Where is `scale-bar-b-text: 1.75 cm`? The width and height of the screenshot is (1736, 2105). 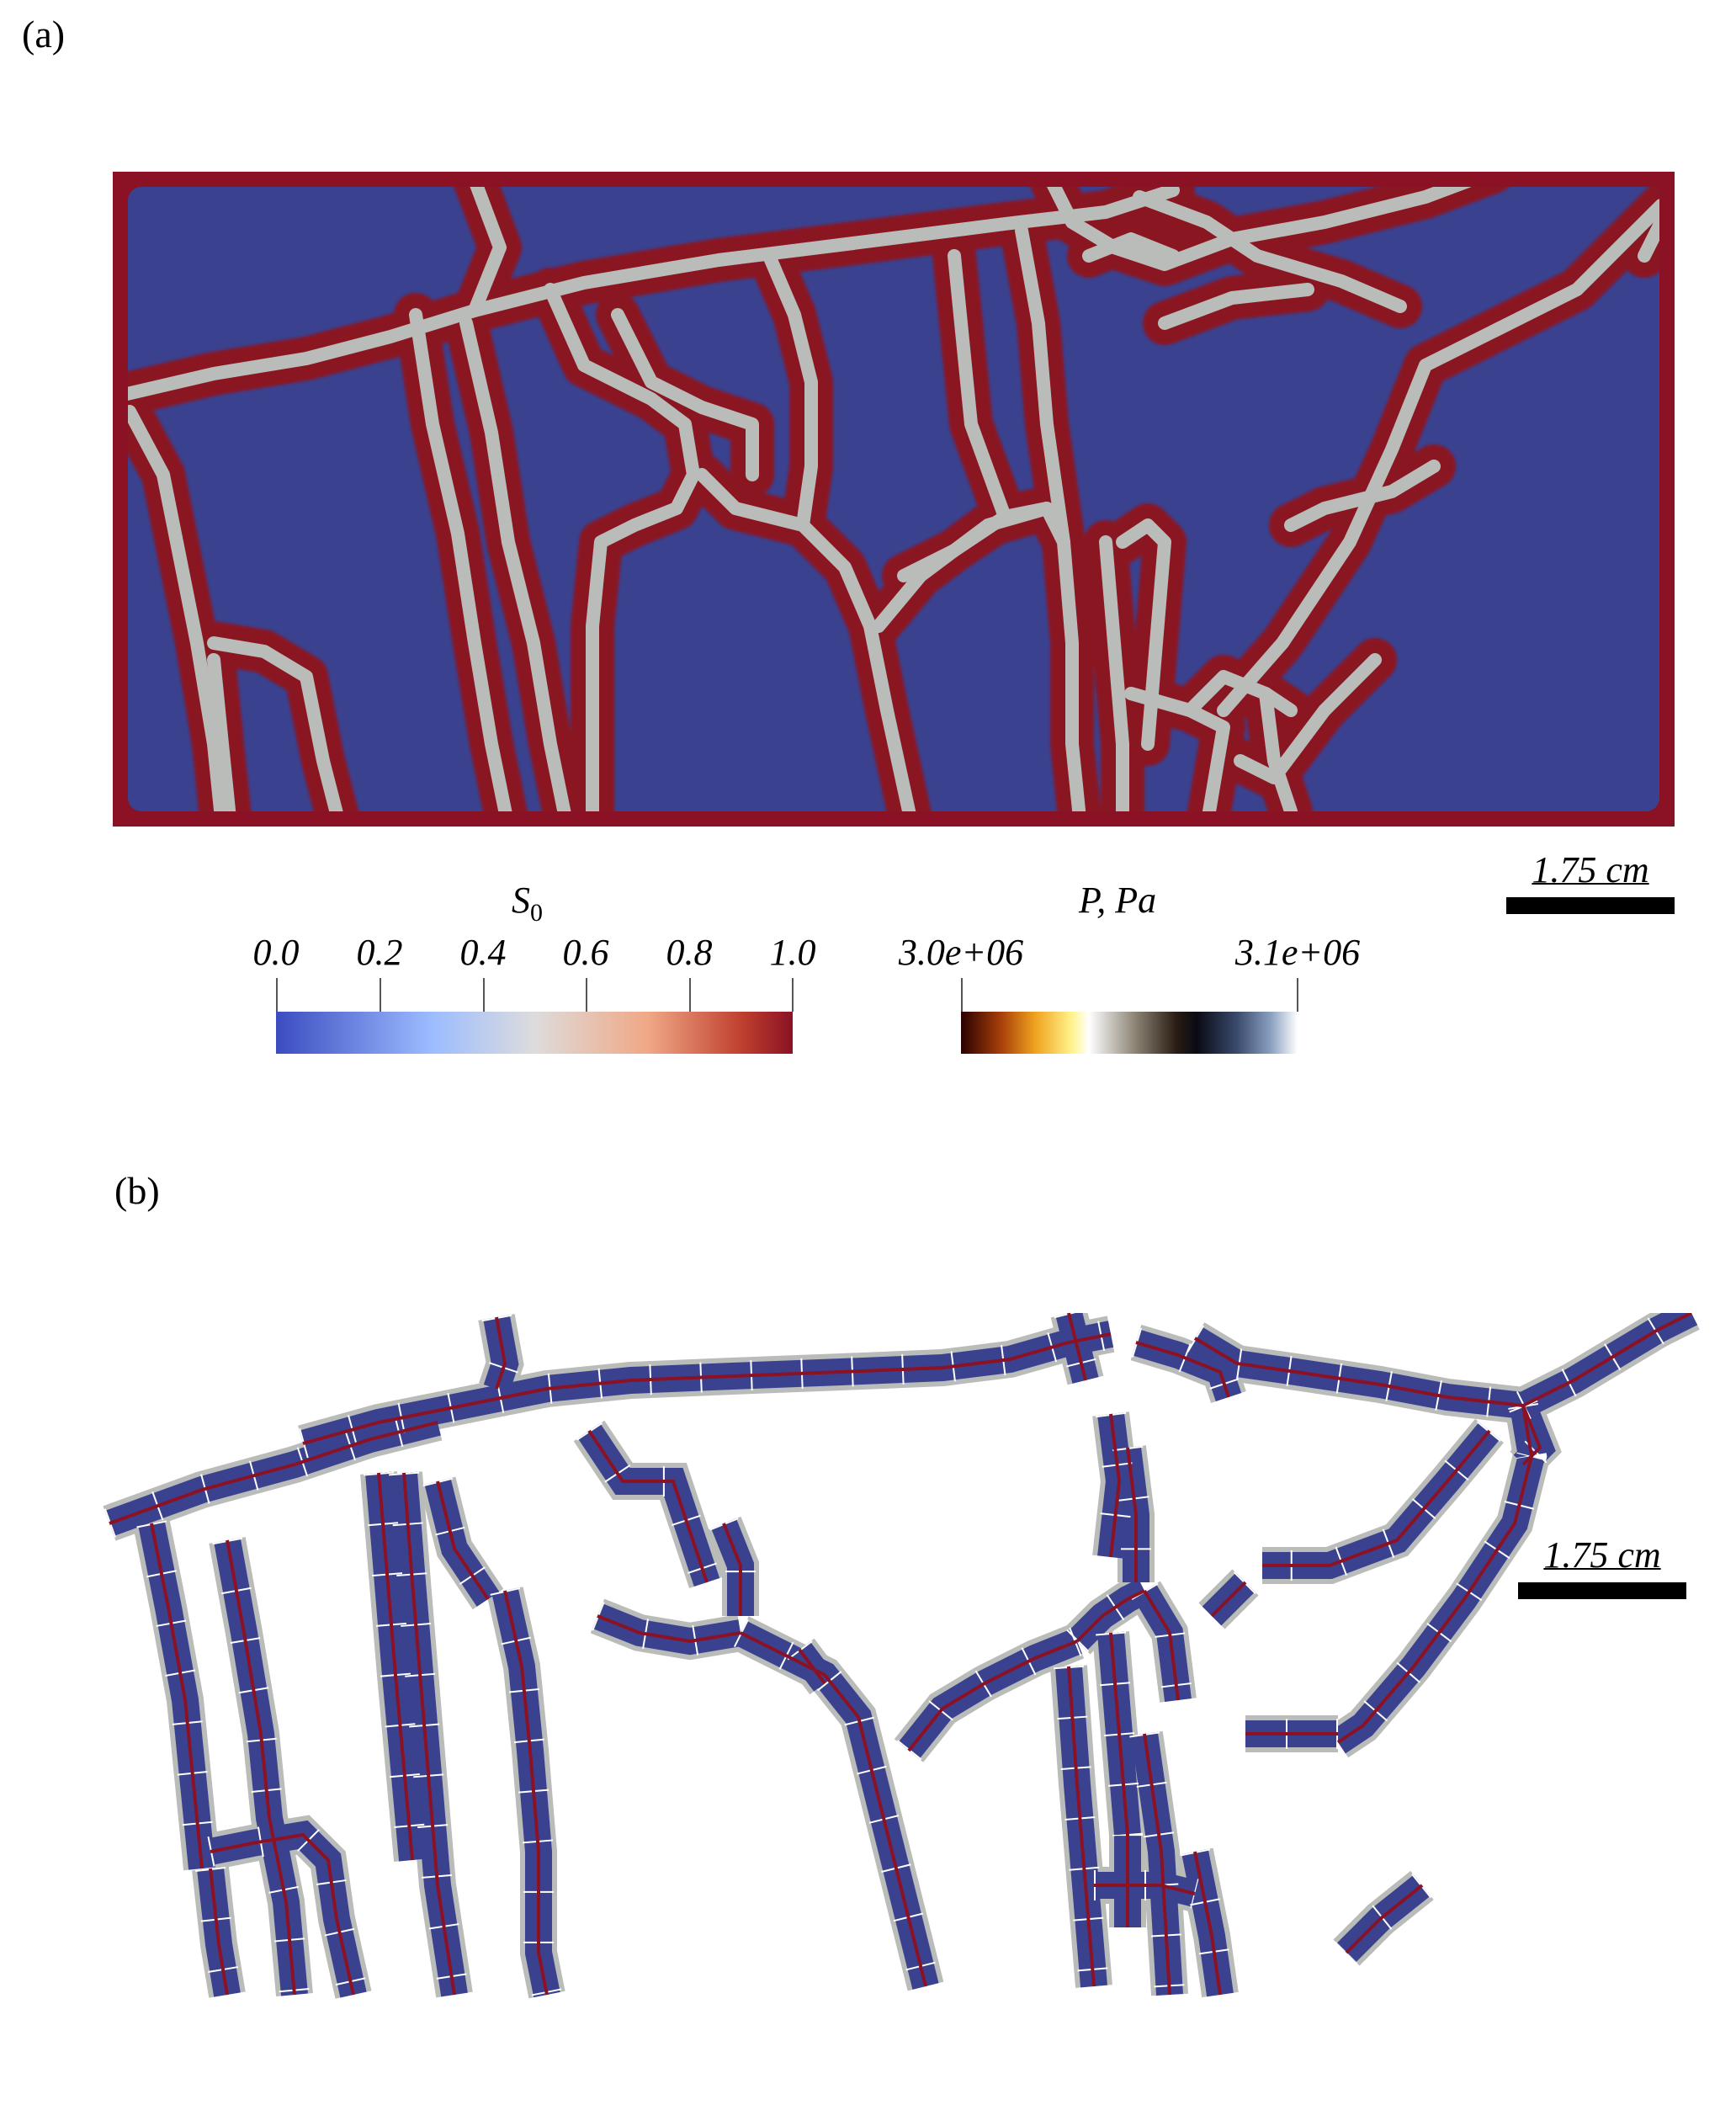
scale-bar-b-text: 1.75 cm is located at coordinates (1602, 1555).